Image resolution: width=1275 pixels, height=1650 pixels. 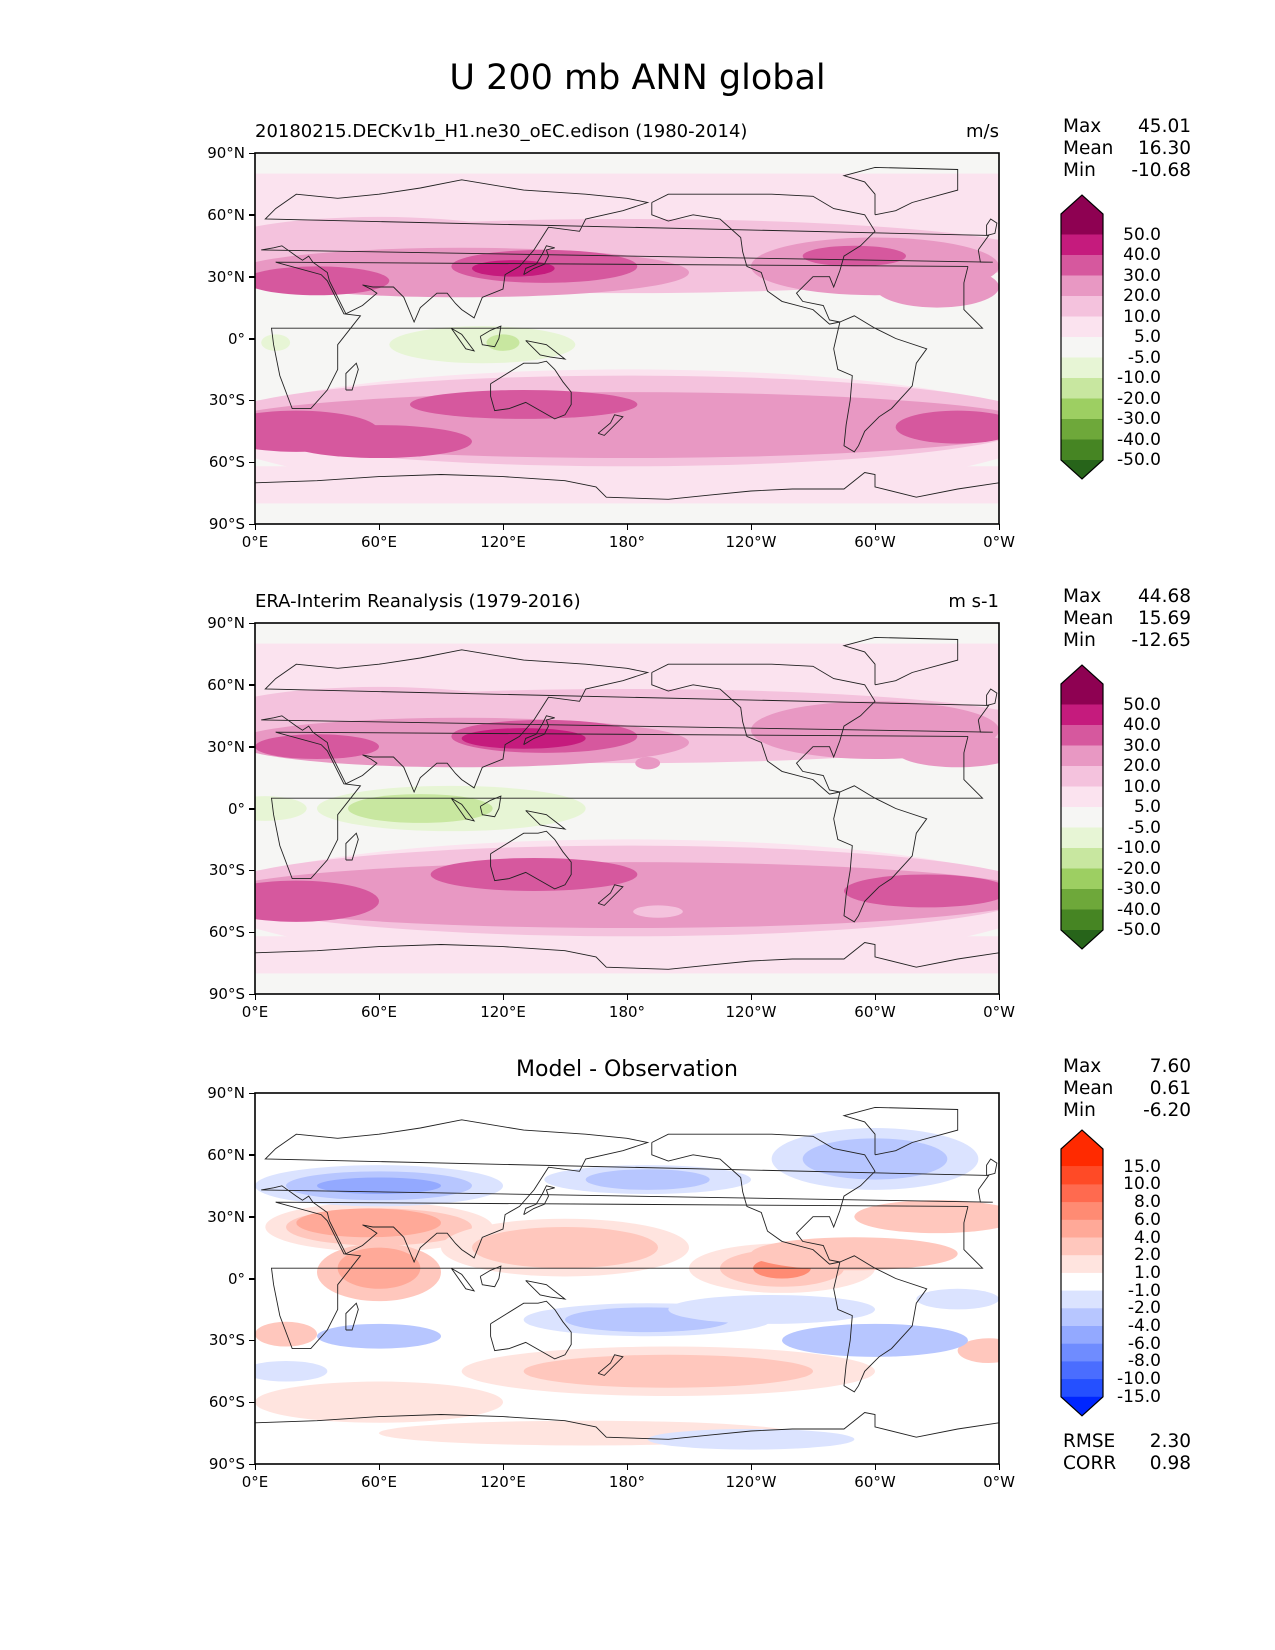 I want to click on y-tick-label: 90°N, so click(x=226, y=153).